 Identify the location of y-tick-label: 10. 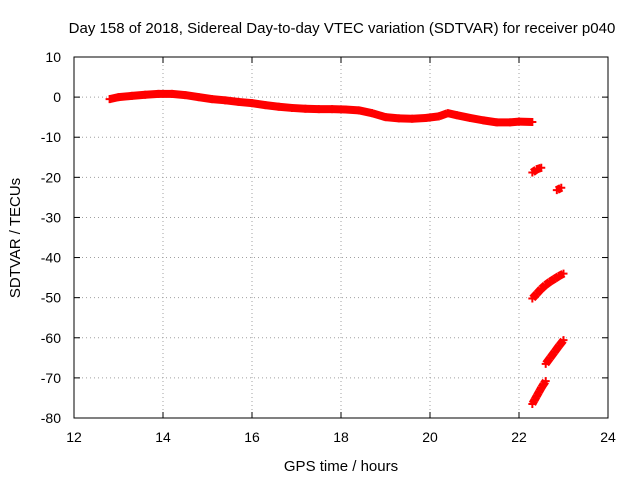
(53, 57).